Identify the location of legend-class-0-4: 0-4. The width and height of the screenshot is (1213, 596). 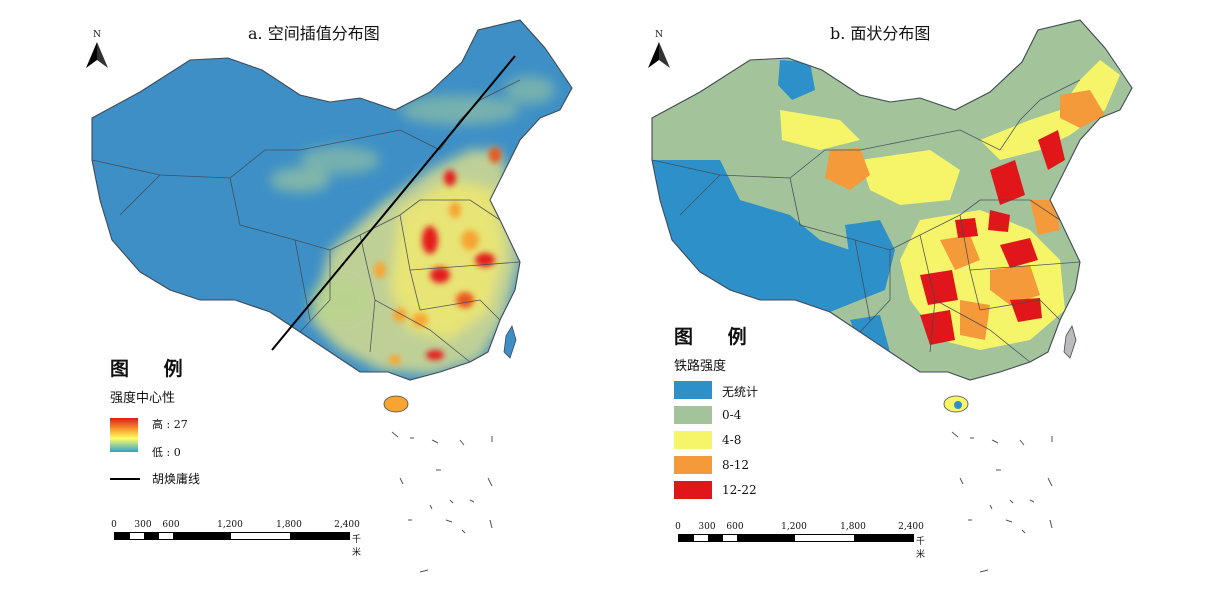
(759, 416).